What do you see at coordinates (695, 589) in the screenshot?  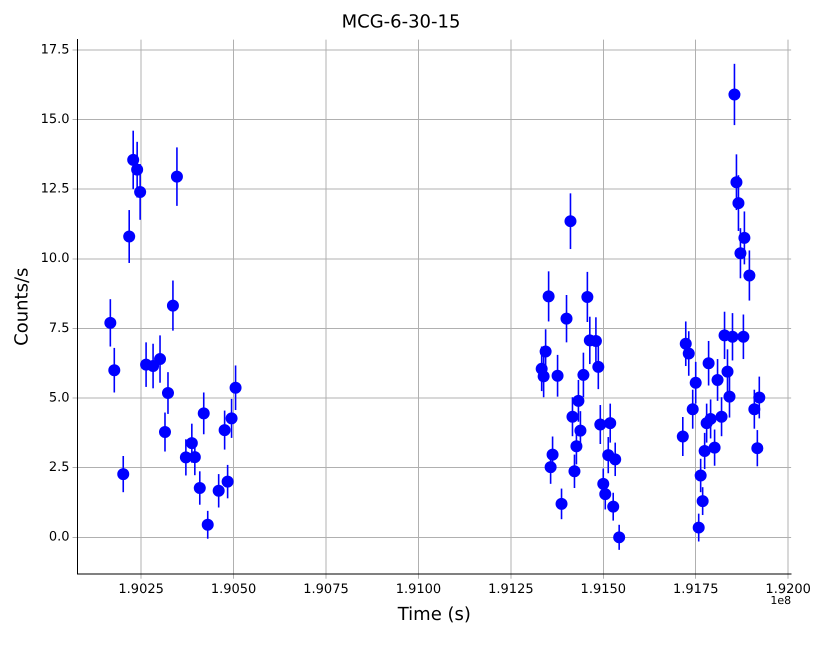 I see `x-tick-label: 1.9175` at bounding box center [695, 589].